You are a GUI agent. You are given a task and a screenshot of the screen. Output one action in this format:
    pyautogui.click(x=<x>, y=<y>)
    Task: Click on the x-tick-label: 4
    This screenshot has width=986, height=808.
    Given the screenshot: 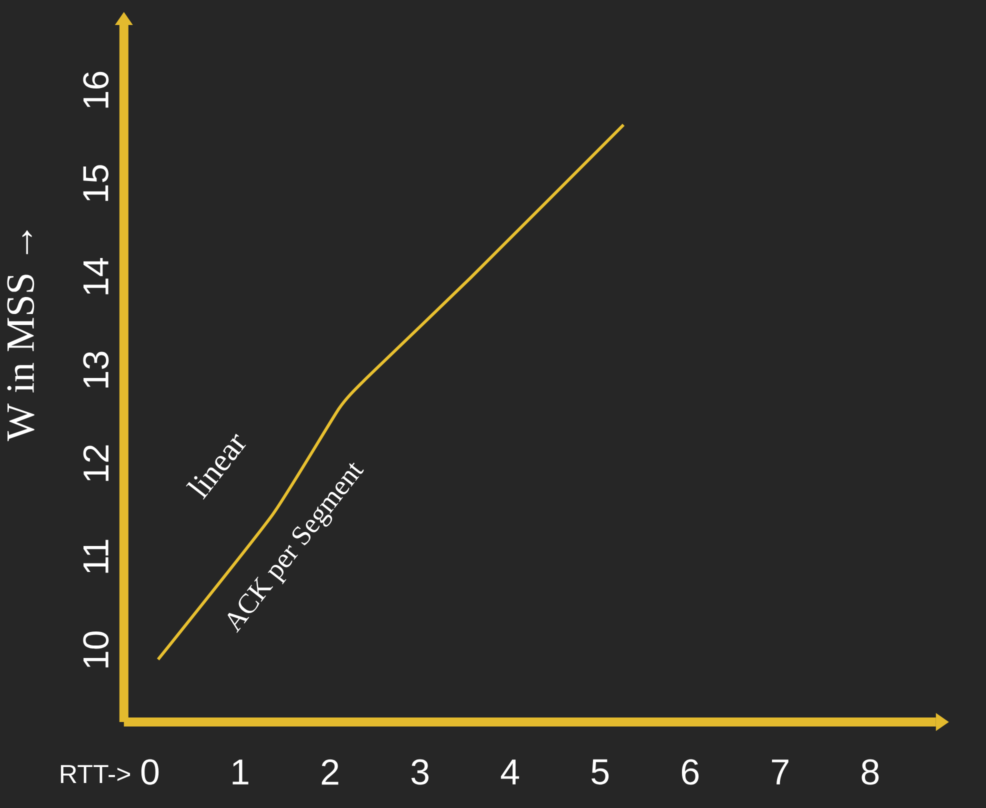 What is the action you would take?
    pyautogui.click(x=510, y=772)
    